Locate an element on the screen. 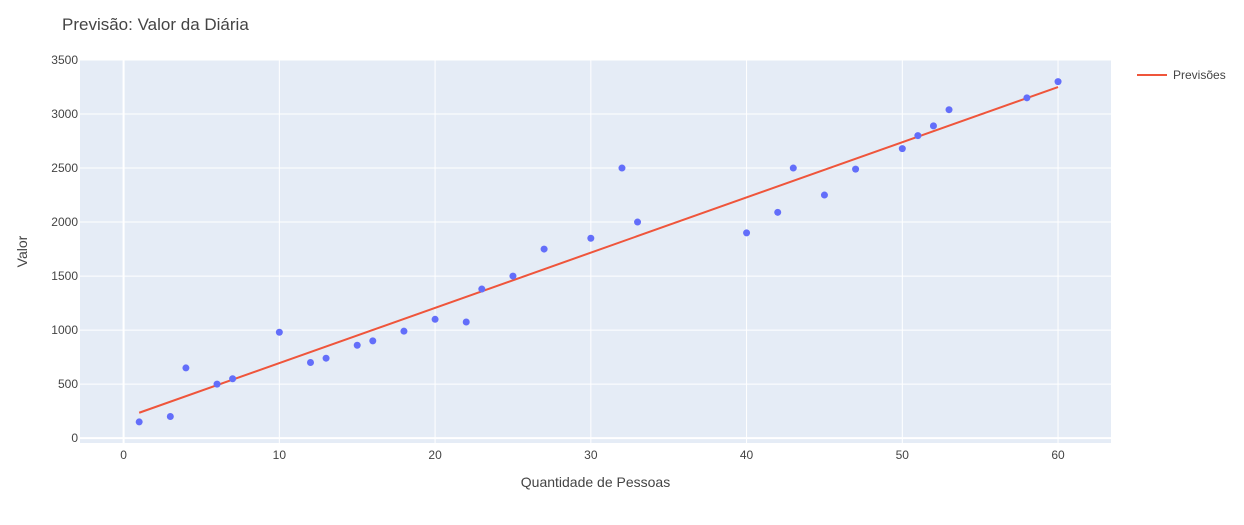 The width and height of the screenshot is (1244, 525). y-tick-label: 0 is located at coordinates (74, 438).